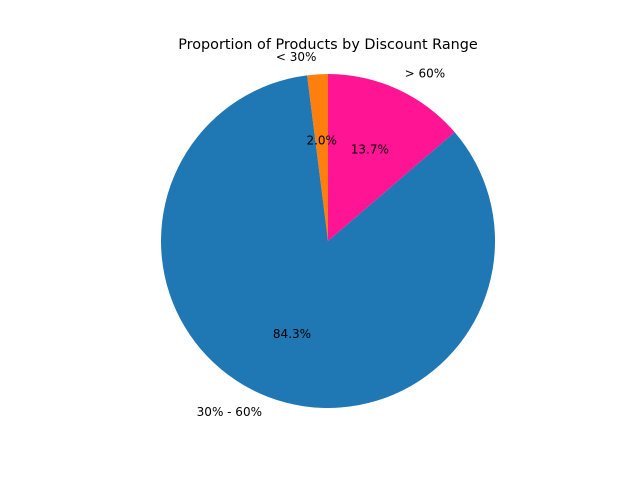 This screenshot has width=640, height=480. I want to click on slice-percent-60: 13.7%, so click(370, 149).